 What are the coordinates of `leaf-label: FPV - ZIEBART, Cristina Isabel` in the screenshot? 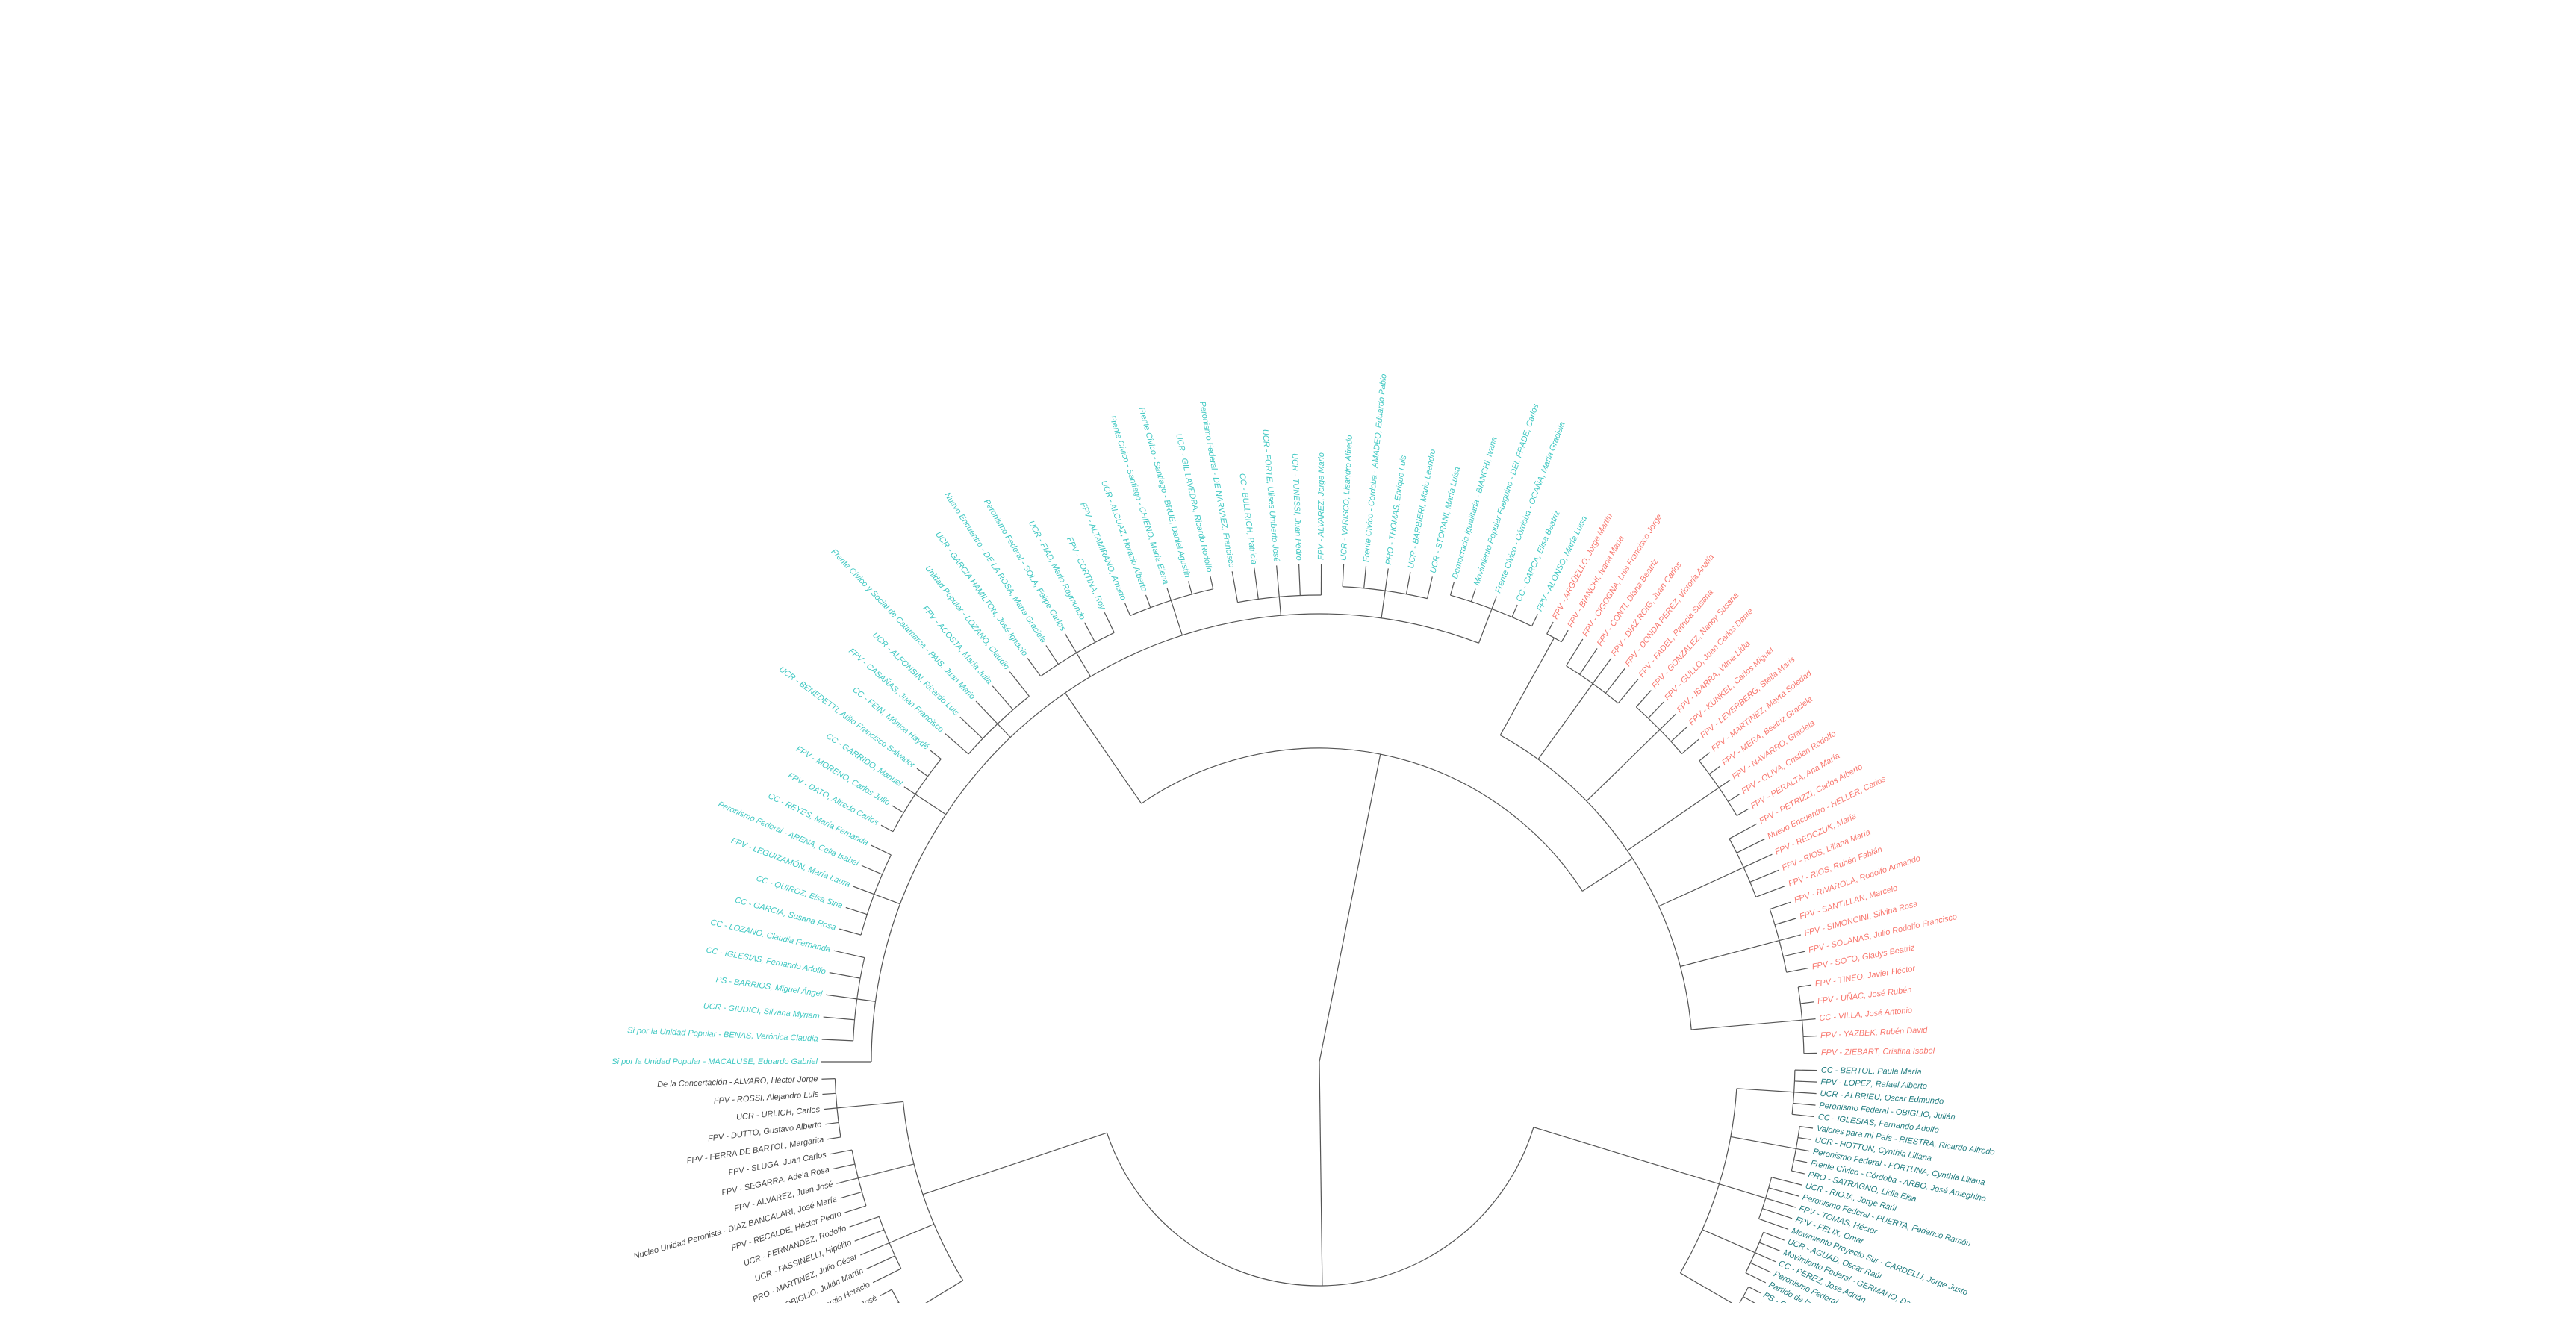 It's located at (1878, 1052).